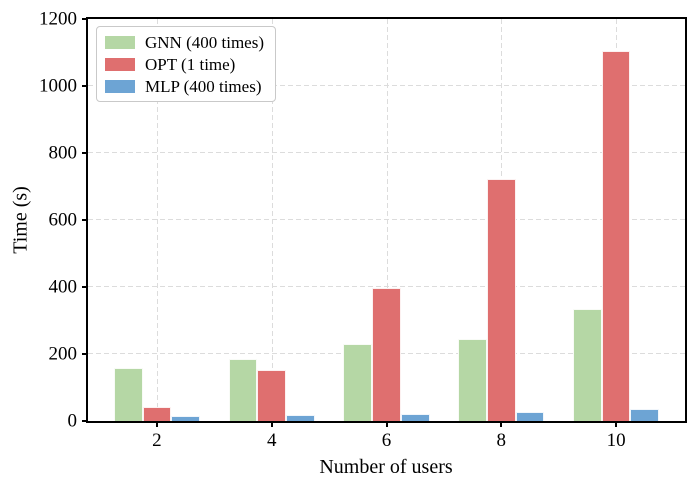 Image resolution: width=697 pixels, height=488 pixels. I want to click on legend-swatch-opt, so click(120, 64).